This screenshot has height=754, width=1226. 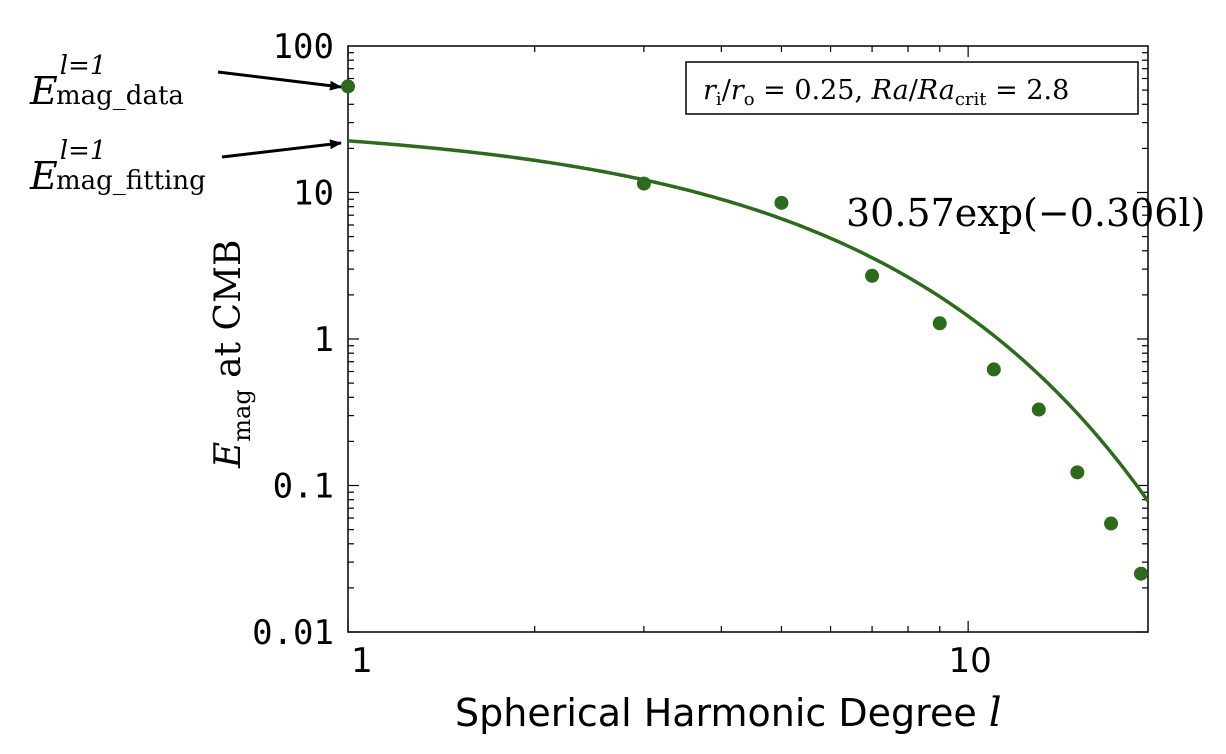 What do you see at coordinates (324, 340) in the screenshot?
I see `y-tick-label: 1` at bounding box center [324, 340].